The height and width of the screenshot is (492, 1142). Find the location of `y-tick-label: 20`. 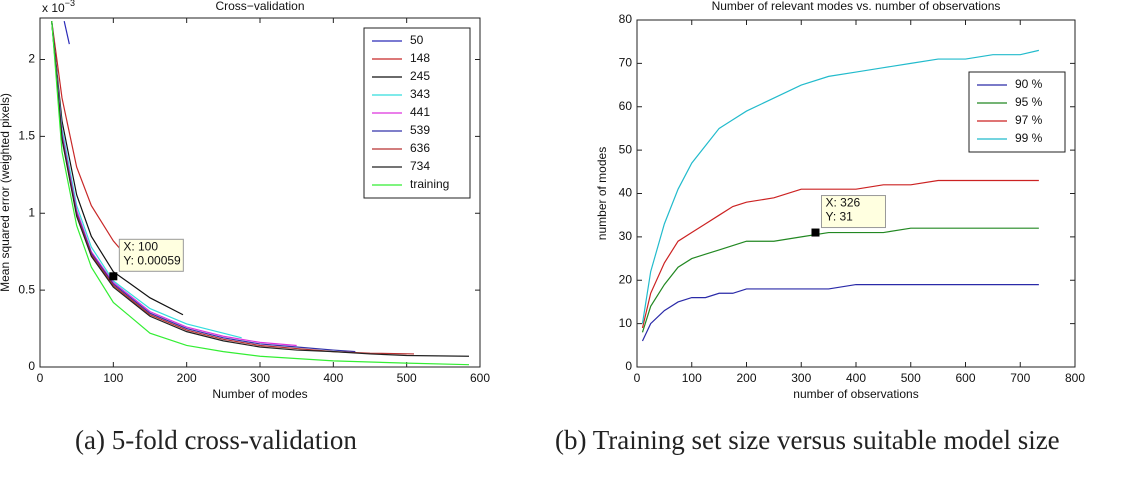

y-tick-label: 20 is located at coordinates (626, 279).